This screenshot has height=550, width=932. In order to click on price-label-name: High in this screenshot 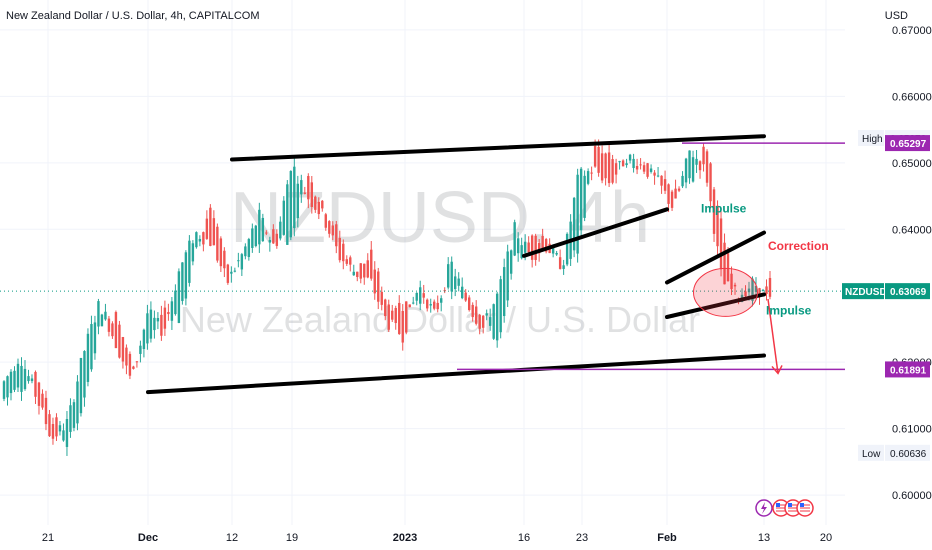, I will do `click(872, 139)`.